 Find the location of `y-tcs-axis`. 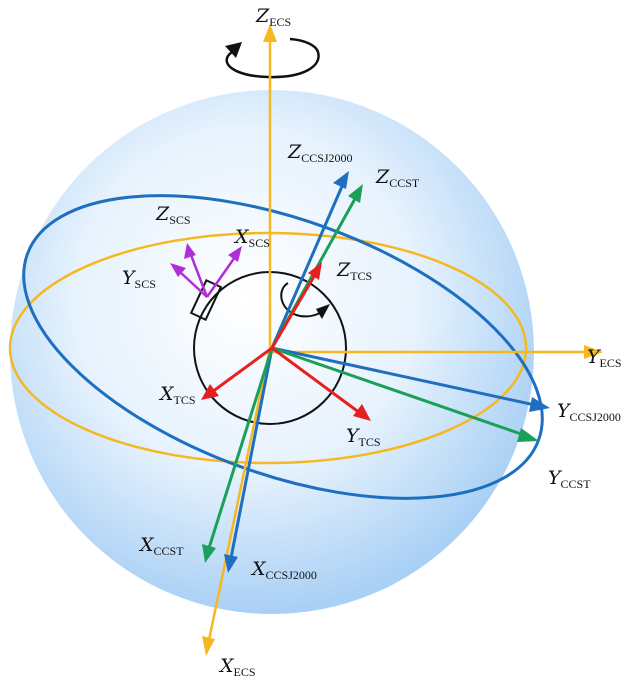

y-tcs-axis is located at coordinates (316, 380).